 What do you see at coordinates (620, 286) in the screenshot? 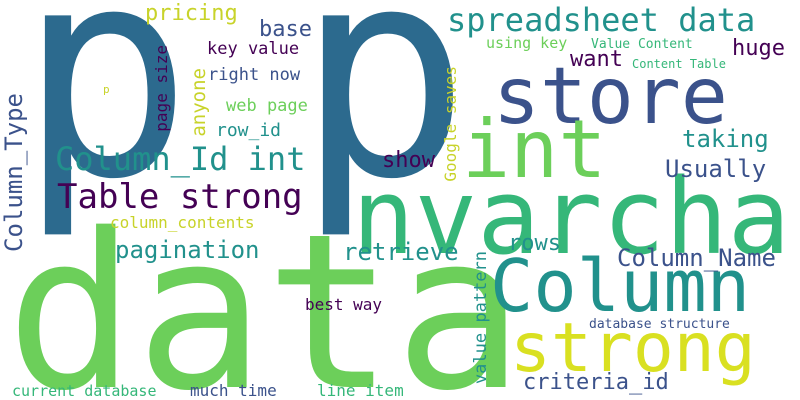
I see `word-column: Column` at bounding box center [620, 286].